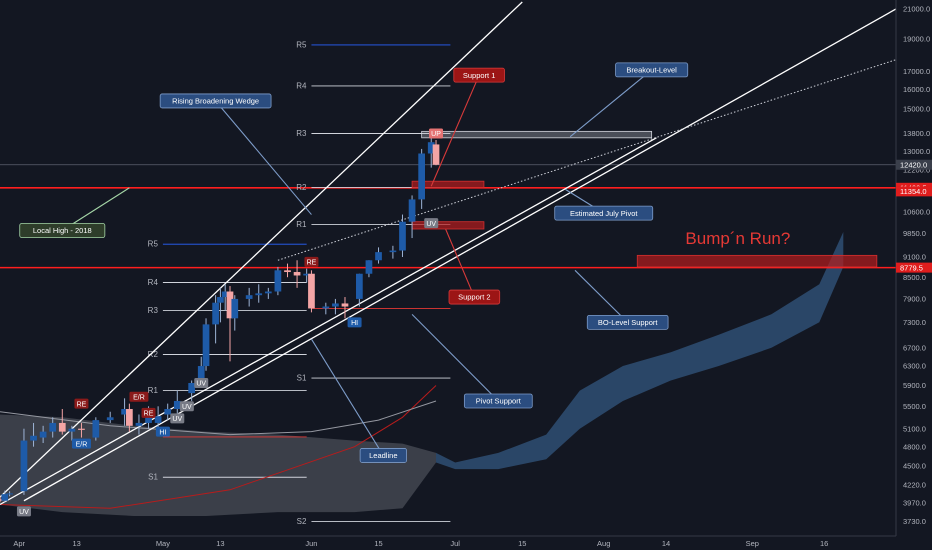  What do you see at coordinates (916, 71) in the screenshot?
I see `price-tick-2: 17000.0` at bounding box center [916, 71].